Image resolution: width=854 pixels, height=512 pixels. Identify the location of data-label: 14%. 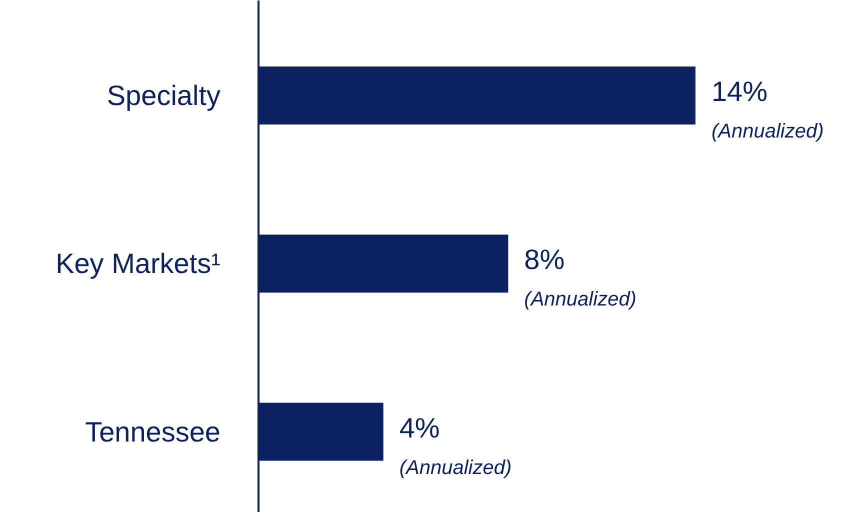
(739, 91).